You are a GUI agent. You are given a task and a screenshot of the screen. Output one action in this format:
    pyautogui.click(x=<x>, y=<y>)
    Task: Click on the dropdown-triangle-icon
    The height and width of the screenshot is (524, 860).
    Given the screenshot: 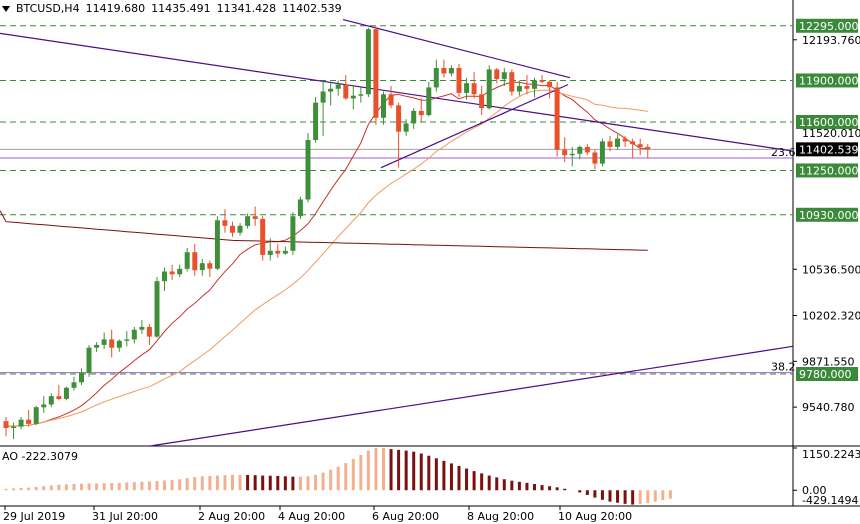 What is the action you would take?
    pyautogui.click(x=6, y=9)
    